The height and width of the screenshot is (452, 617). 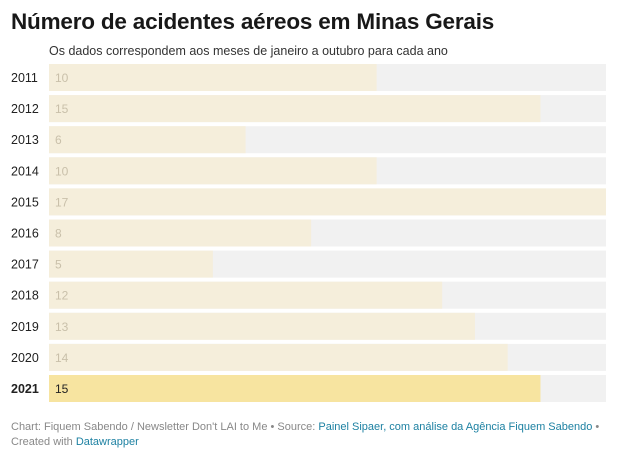 I want to click on value-label-2016: 8, so click(x=58, y=234).